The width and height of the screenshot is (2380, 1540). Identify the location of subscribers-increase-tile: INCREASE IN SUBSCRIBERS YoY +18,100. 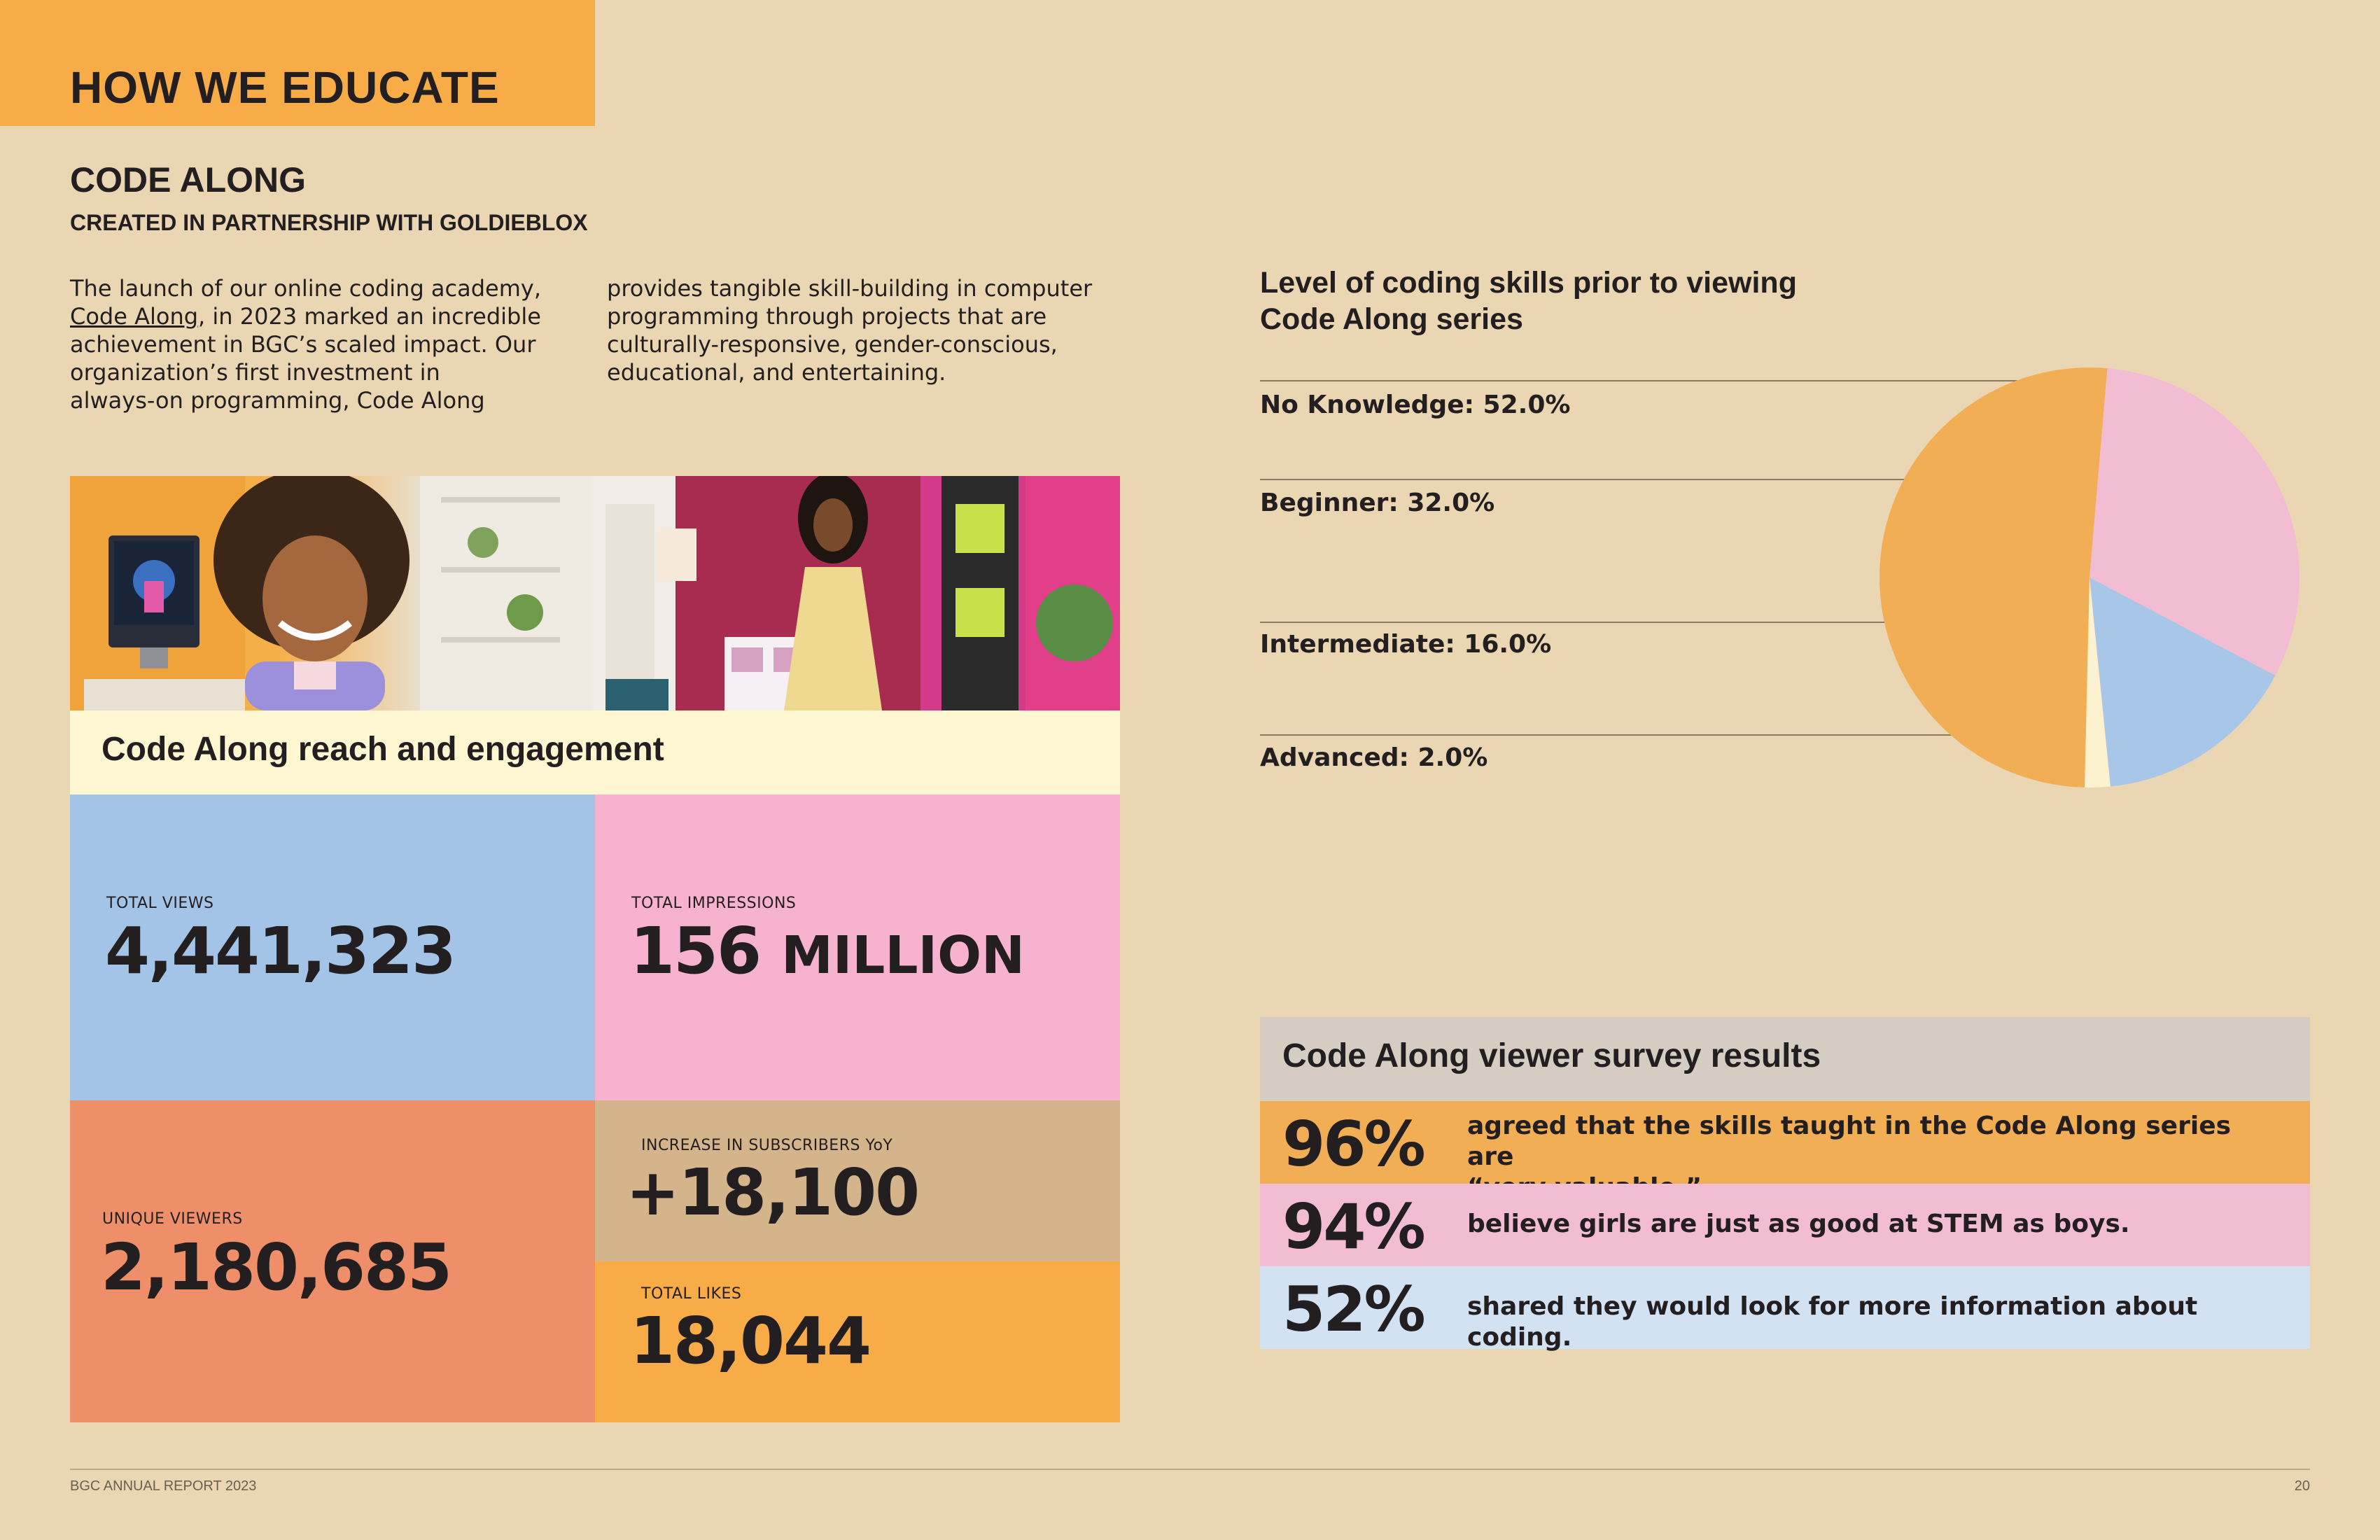
(857, 1180).